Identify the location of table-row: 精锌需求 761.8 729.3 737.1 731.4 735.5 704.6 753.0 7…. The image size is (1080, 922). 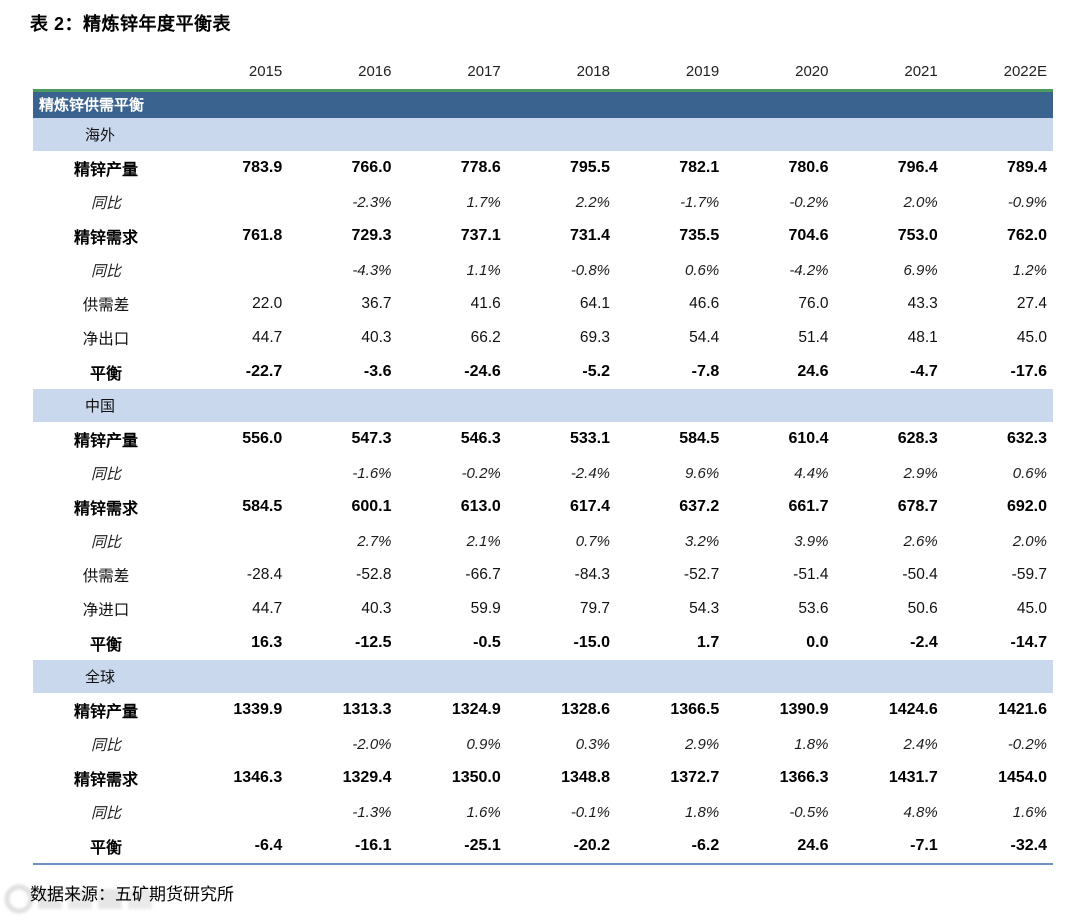
(543, 236).